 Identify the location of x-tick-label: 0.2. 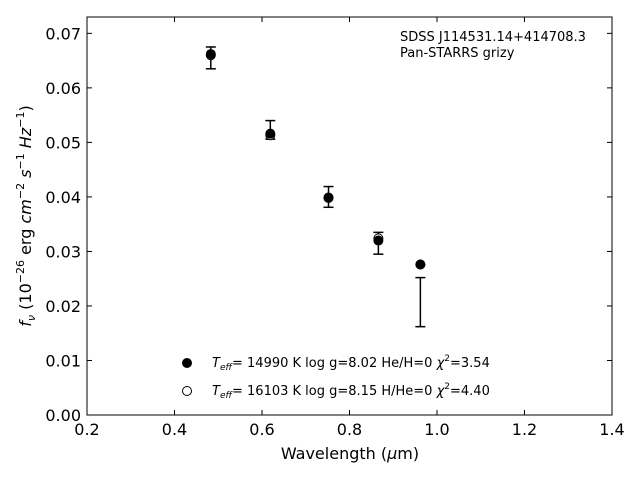
(86, 429).